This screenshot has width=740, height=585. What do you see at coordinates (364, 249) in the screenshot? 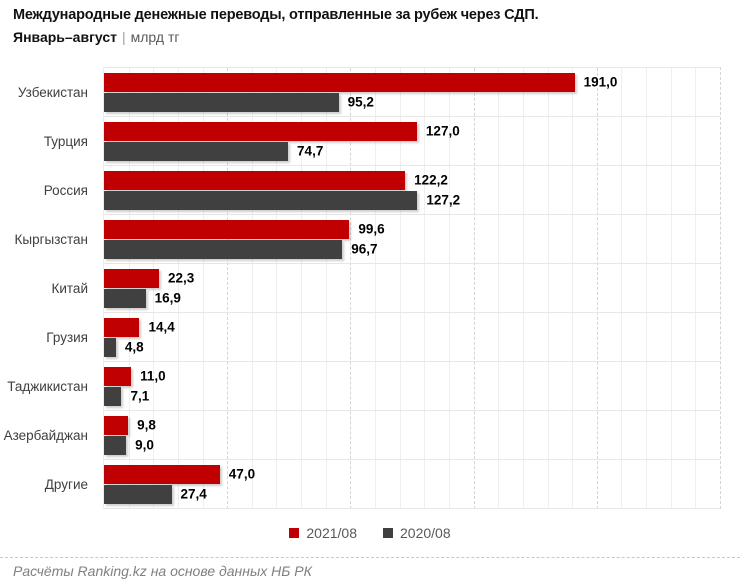
I see `value-label: 96,7` at bounding box center [364, 249].